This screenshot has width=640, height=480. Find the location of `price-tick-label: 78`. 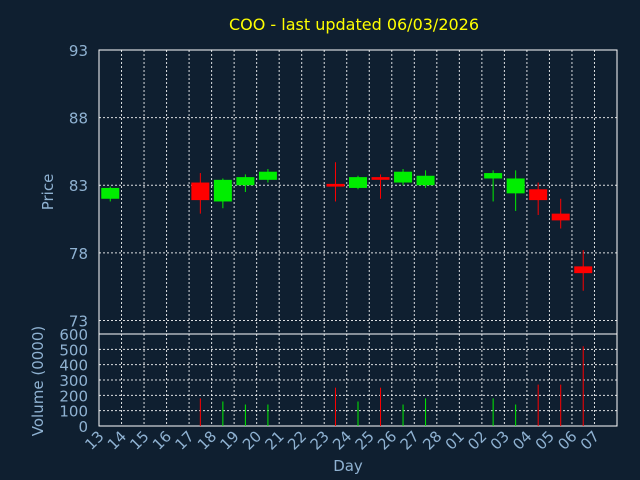

price-tick-label: 78 is located at coordinates (78, 254).